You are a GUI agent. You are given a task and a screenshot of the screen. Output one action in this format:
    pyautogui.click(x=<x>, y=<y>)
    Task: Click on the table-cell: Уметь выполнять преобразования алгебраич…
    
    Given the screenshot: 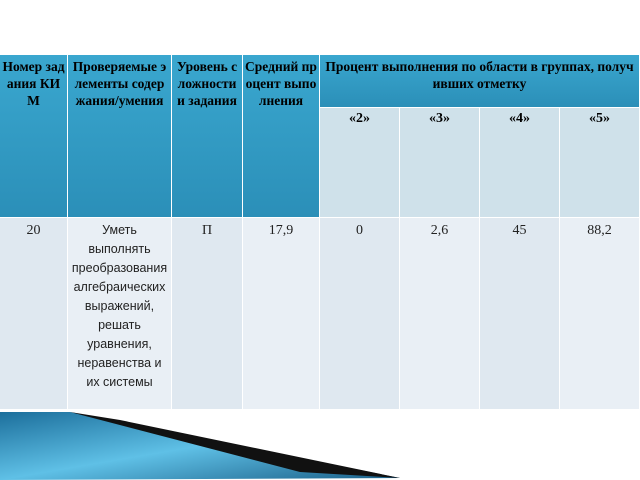 What is the action you would take?
    pyautogui.click(x=120, y=314)
    